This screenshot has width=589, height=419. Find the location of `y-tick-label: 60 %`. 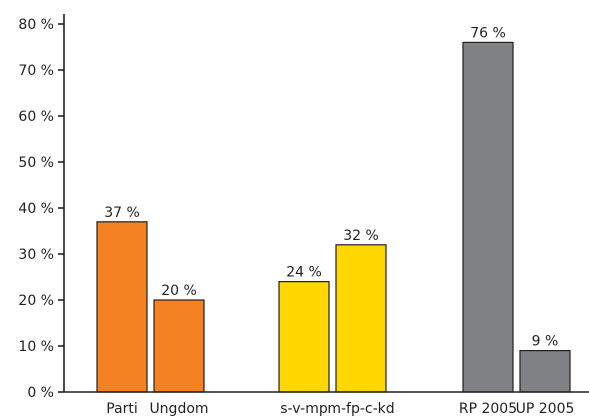

y-tick-label: 60 % is located at coordinates (36, 117).